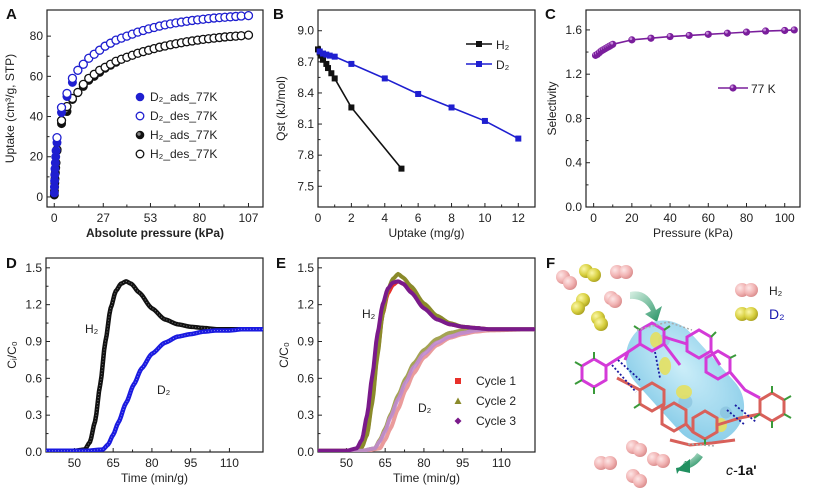  What do you see at coordinates (183, 97) in the screenshot?
I see `legend-label: D₂_ads_77K` at bounding box center [183, 97].